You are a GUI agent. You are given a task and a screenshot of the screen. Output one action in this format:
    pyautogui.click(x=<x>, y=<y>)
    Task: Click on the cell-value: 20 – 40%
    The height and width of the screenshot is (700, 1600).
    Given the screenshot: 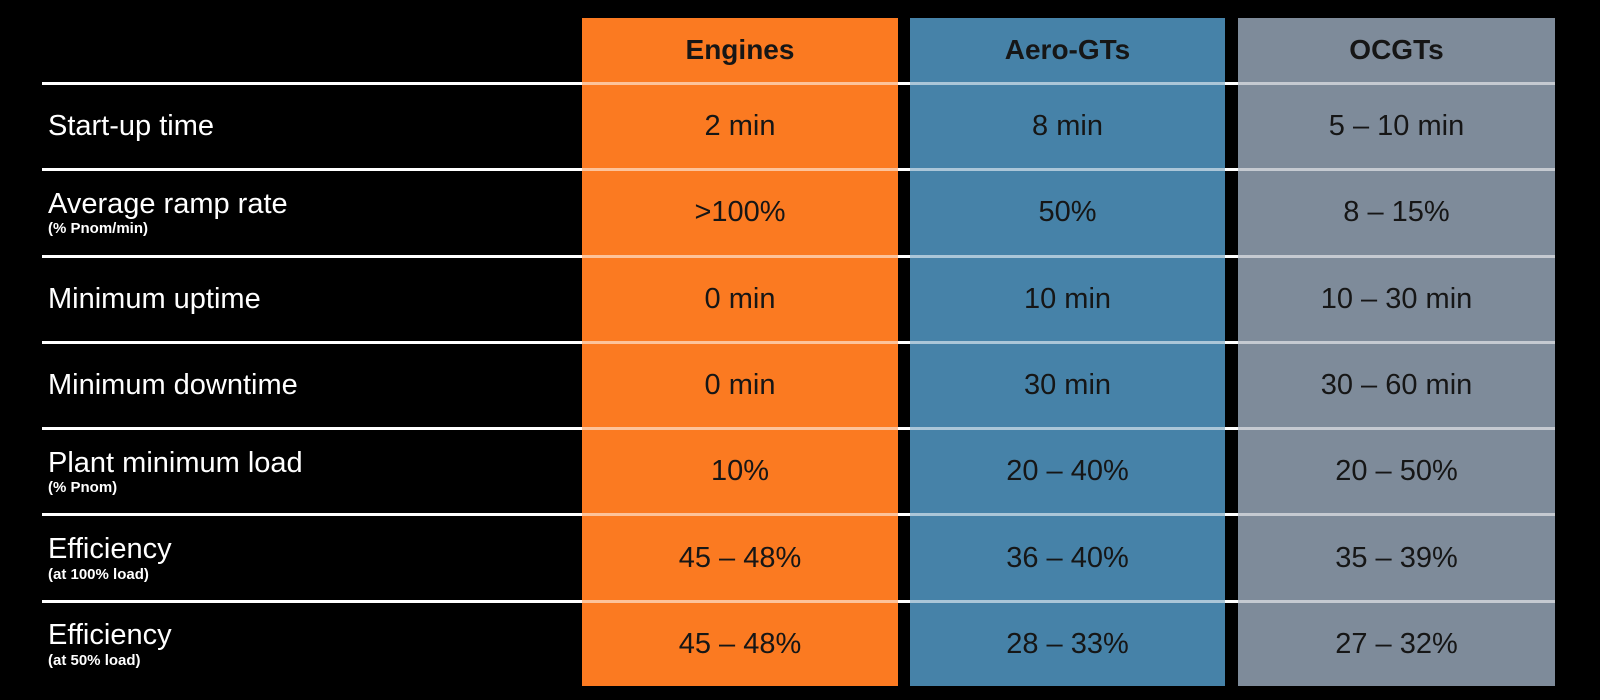 What is the action you would take?
    pyautogui.click(x=1067, y=470)
    